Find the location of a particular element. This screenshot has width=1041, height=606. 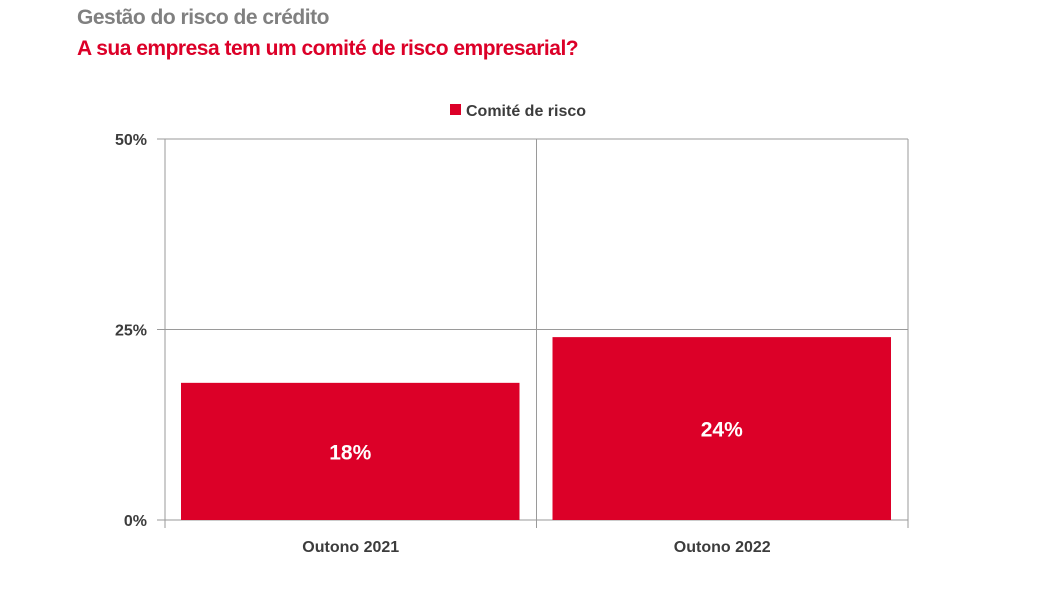

legend-label: Comité de risco is located at coordinates (526, 111).